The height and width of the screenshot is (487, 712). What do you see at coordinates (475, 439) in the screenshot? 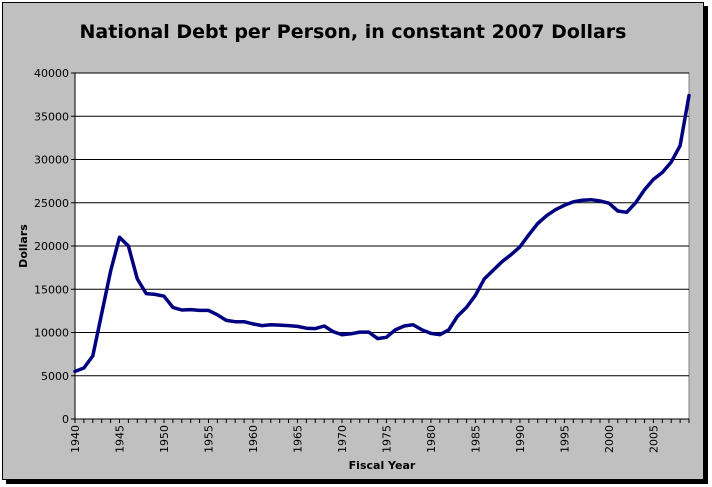
I see `x-tick-label: 1985` at bounding box center [475, 439].